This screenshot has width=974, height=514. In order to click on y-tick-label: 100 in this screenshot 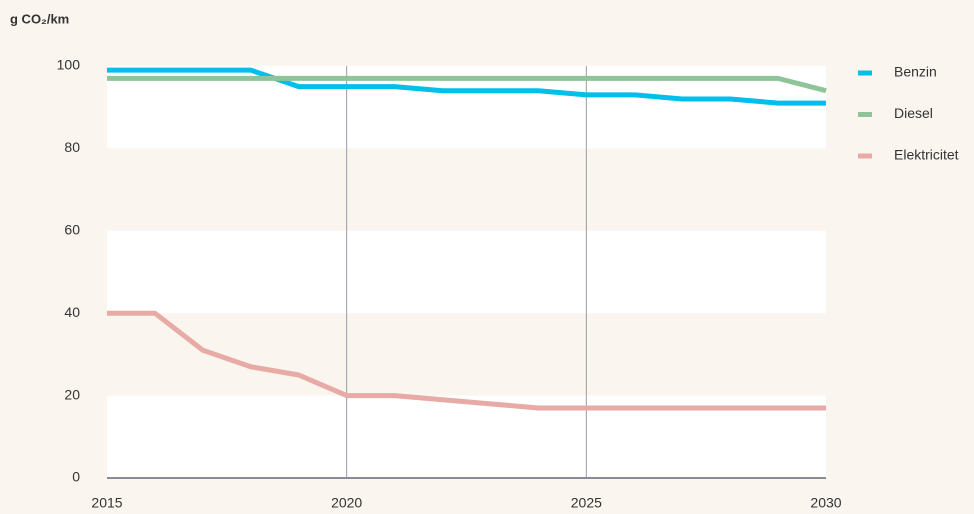, I will do `click(69, 65)`.